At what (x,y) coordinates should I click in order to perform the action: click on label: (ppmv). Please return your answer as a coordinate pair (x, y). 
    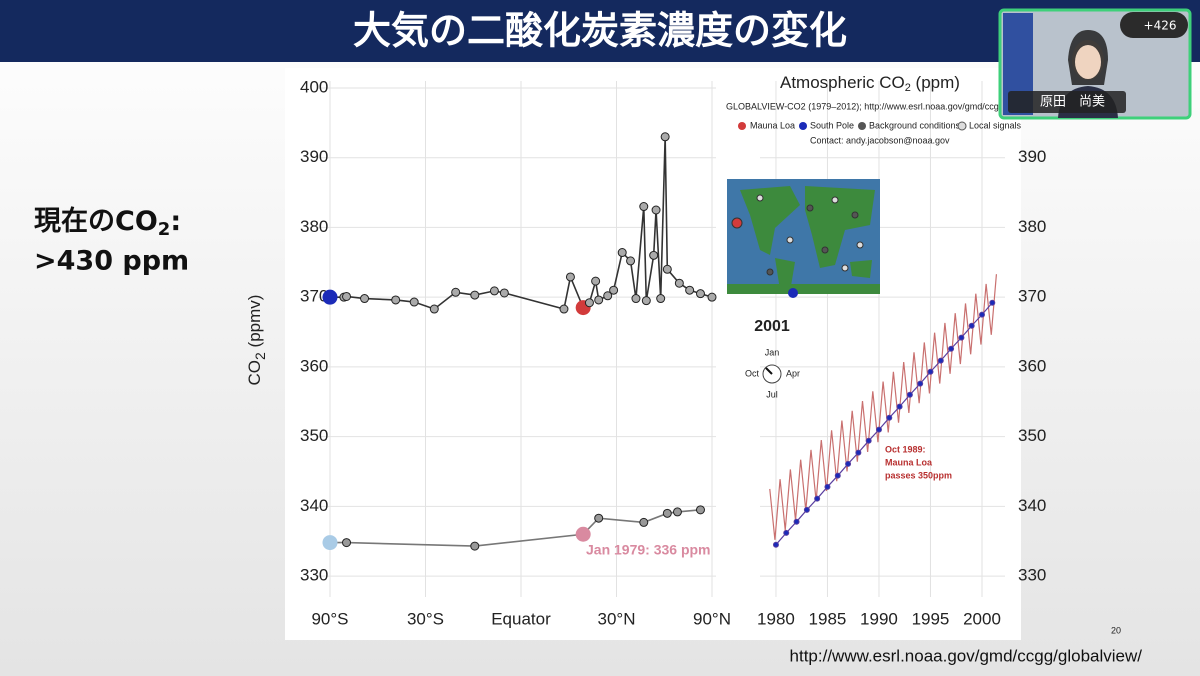
    Looking at the image, I should click on (254, 324).